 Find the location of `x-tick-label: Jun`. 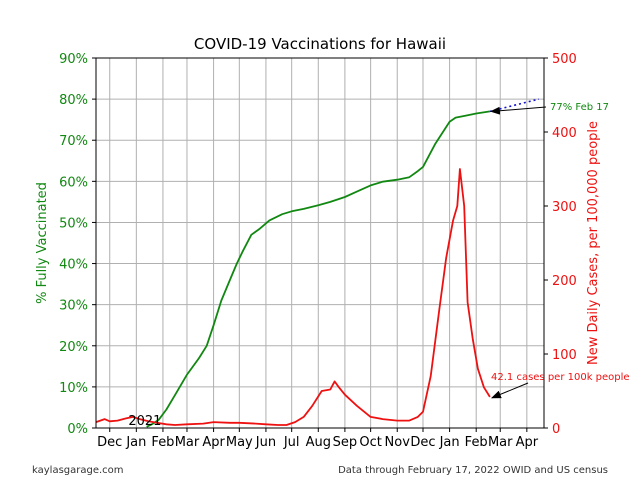

x-tick-label: Jun is located at coordinates (265, 442).